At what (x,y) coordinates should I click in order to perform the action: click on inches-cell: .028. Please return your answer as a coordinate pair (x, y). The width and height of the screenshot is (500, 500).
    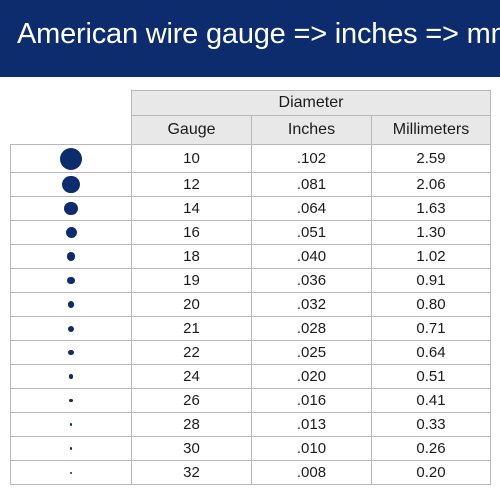
    Looking at the image, I should click on (311, 328).